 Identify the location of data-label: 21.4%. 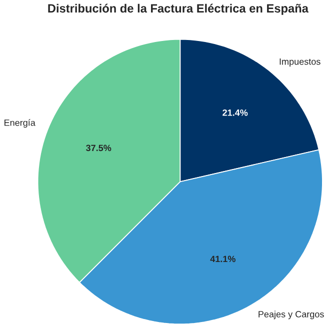
(235, 113).